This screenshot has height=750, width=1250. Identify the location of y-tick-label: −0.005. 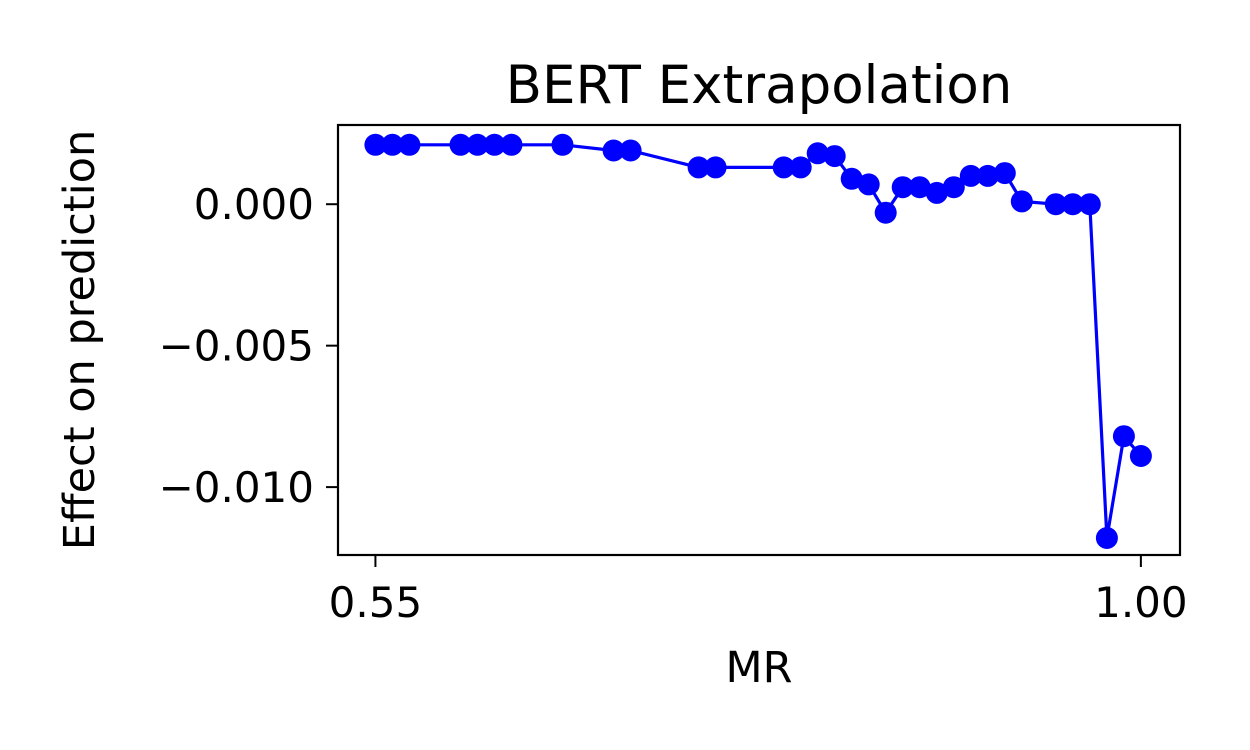
(236, 346).